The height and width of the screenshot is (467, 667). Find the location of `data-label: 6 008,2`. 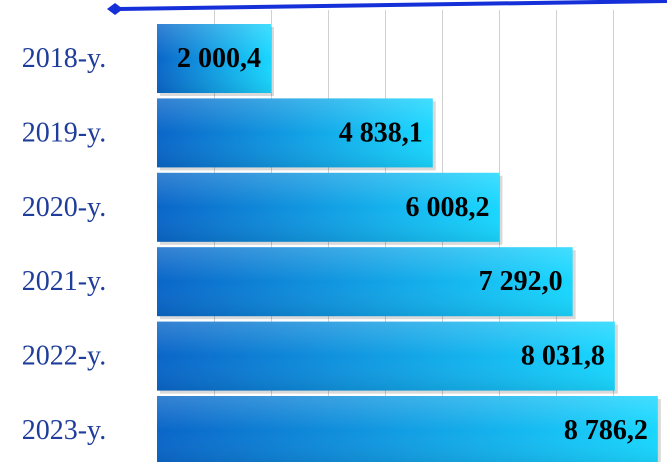

data-label: 6 008,2 is located at coordinates (447, 207).